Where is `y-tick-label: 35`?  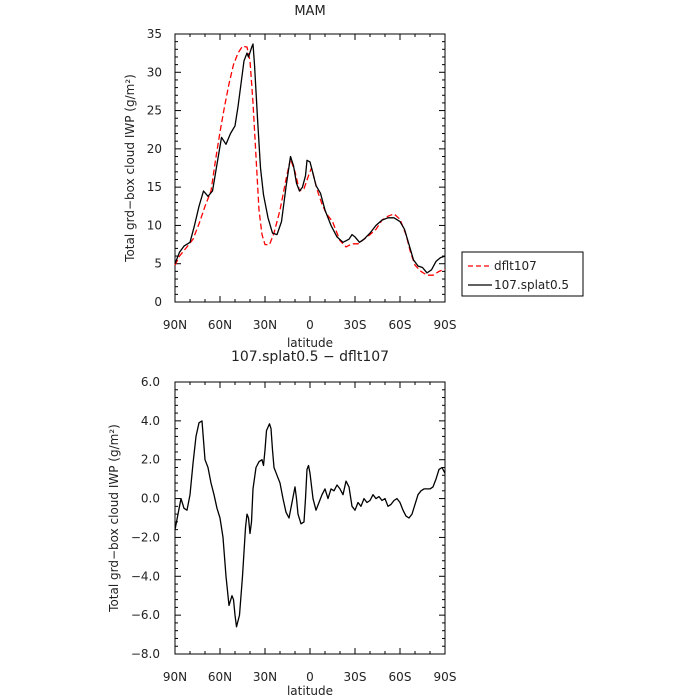 y-tick-label: 35 is located at coordinates (154, 34).